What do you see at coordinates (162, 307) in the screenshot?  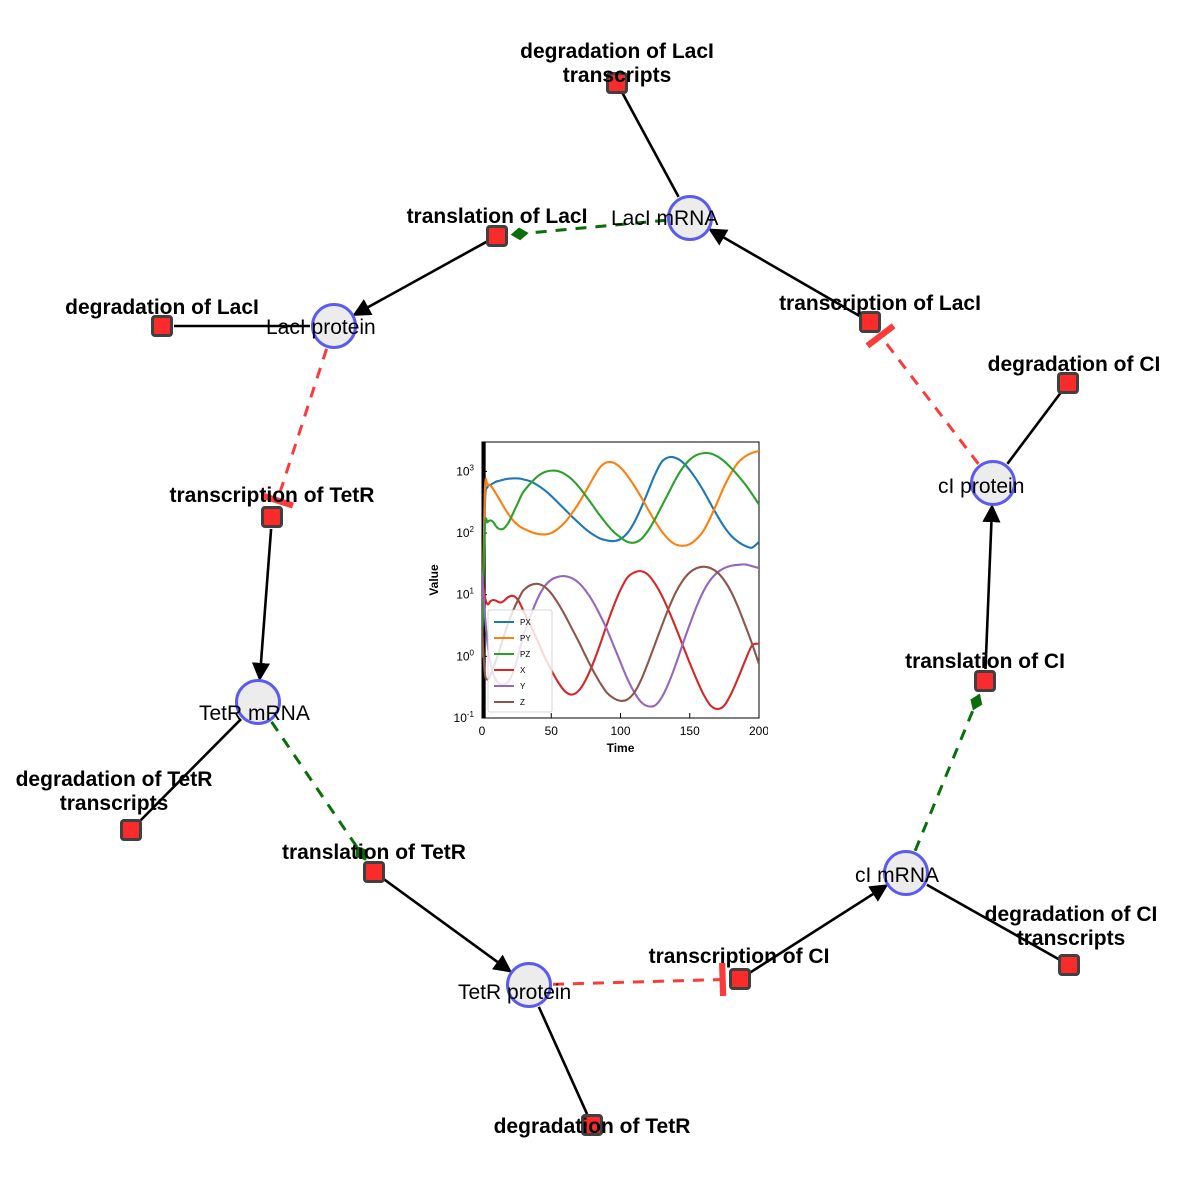 I see `reaction-label-deg_laci: degradation of LacI` at bounding box center [162, 307].